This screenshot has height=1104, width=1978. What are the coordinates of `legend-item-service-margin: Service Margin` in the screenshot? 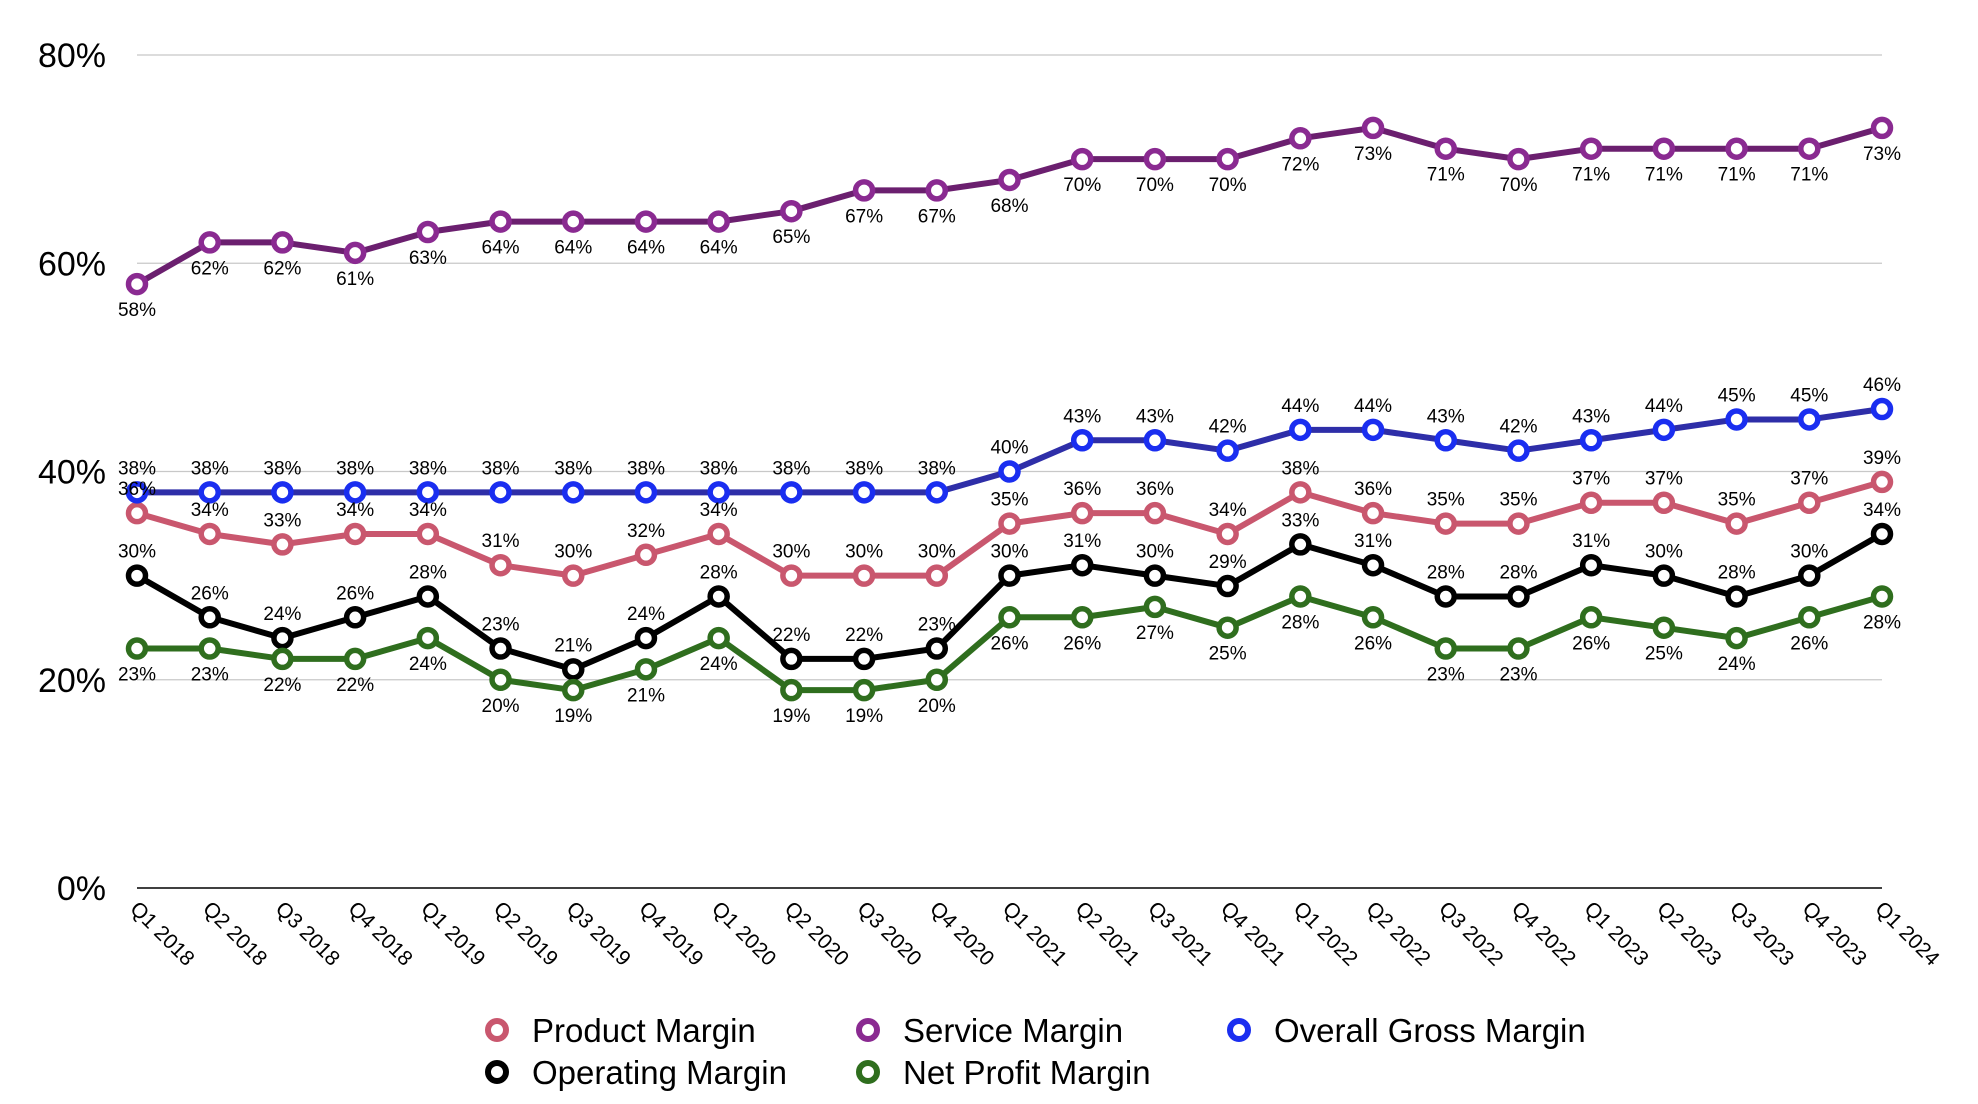 It's located at (989, 1030).